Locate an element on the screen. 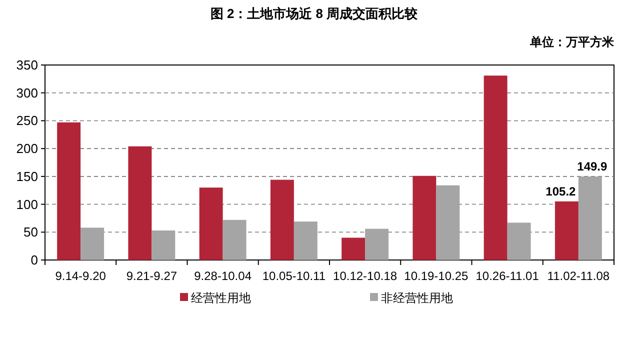 The height and width of the screenshot is (348, 628). x-tick-label: 9.28-10.04 is located at coordinates (223, 276).